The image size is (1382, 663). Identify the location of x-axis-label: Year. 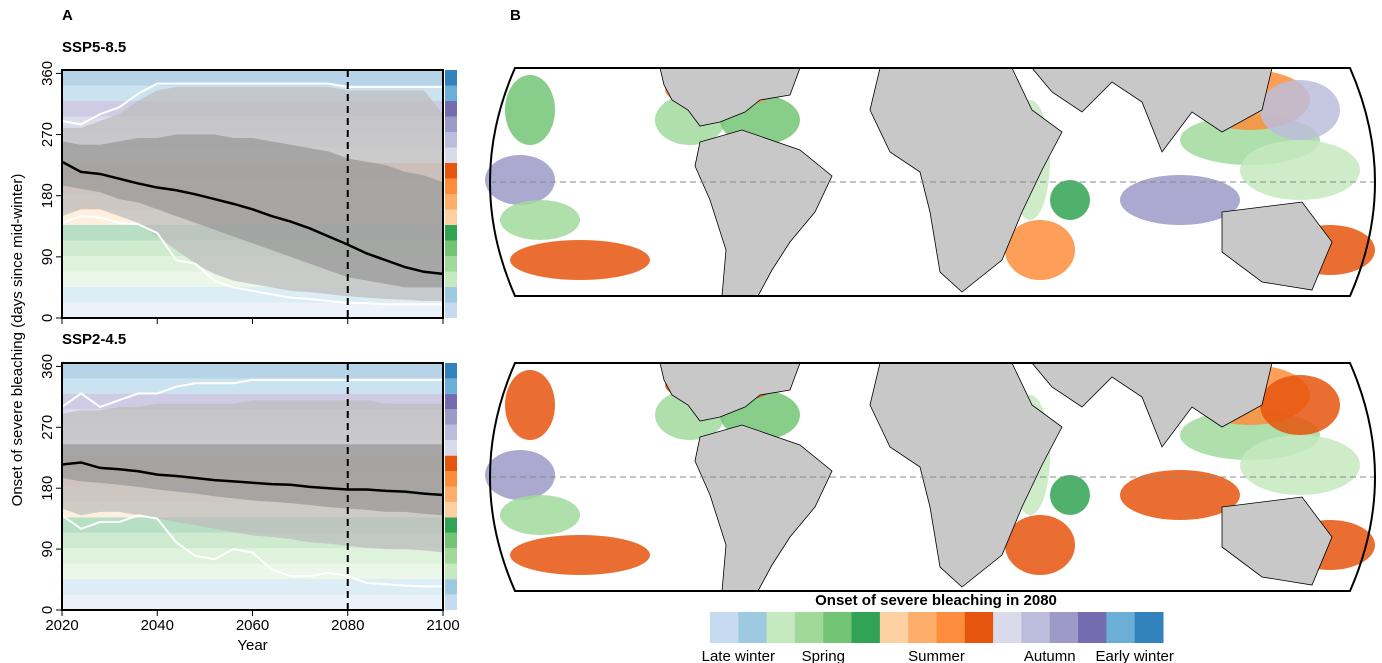
(252, 645).